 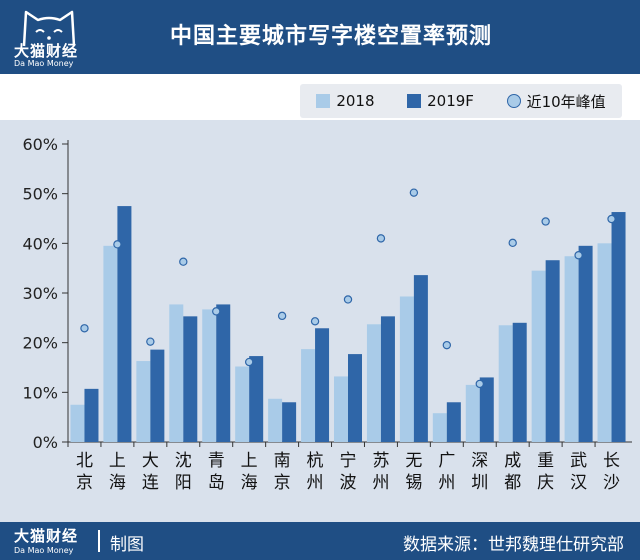 What do you see at coordinates (450, 101) in the screenshot?
I see `legend-label-2019f: 2019F` at bounding box center [450, 101].